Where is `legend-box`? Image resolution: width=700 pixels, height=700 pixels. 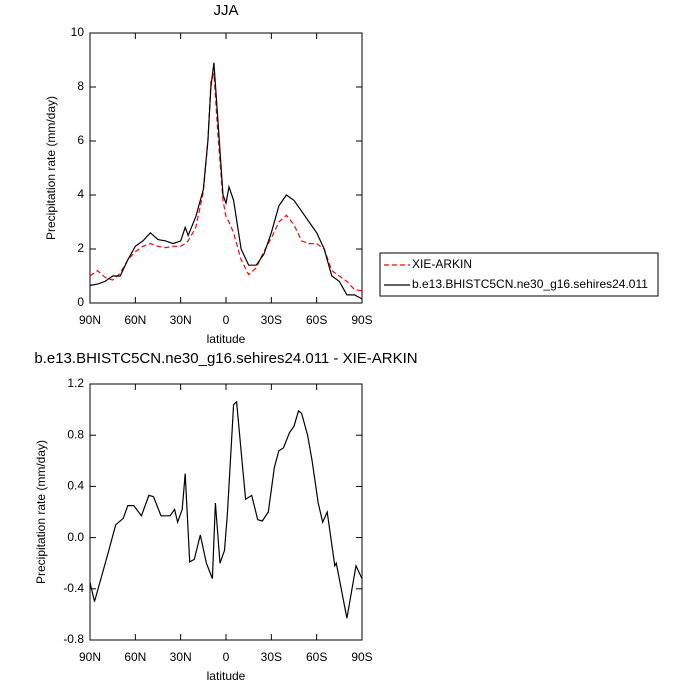
legend-box is located at coordinates (519, 274).